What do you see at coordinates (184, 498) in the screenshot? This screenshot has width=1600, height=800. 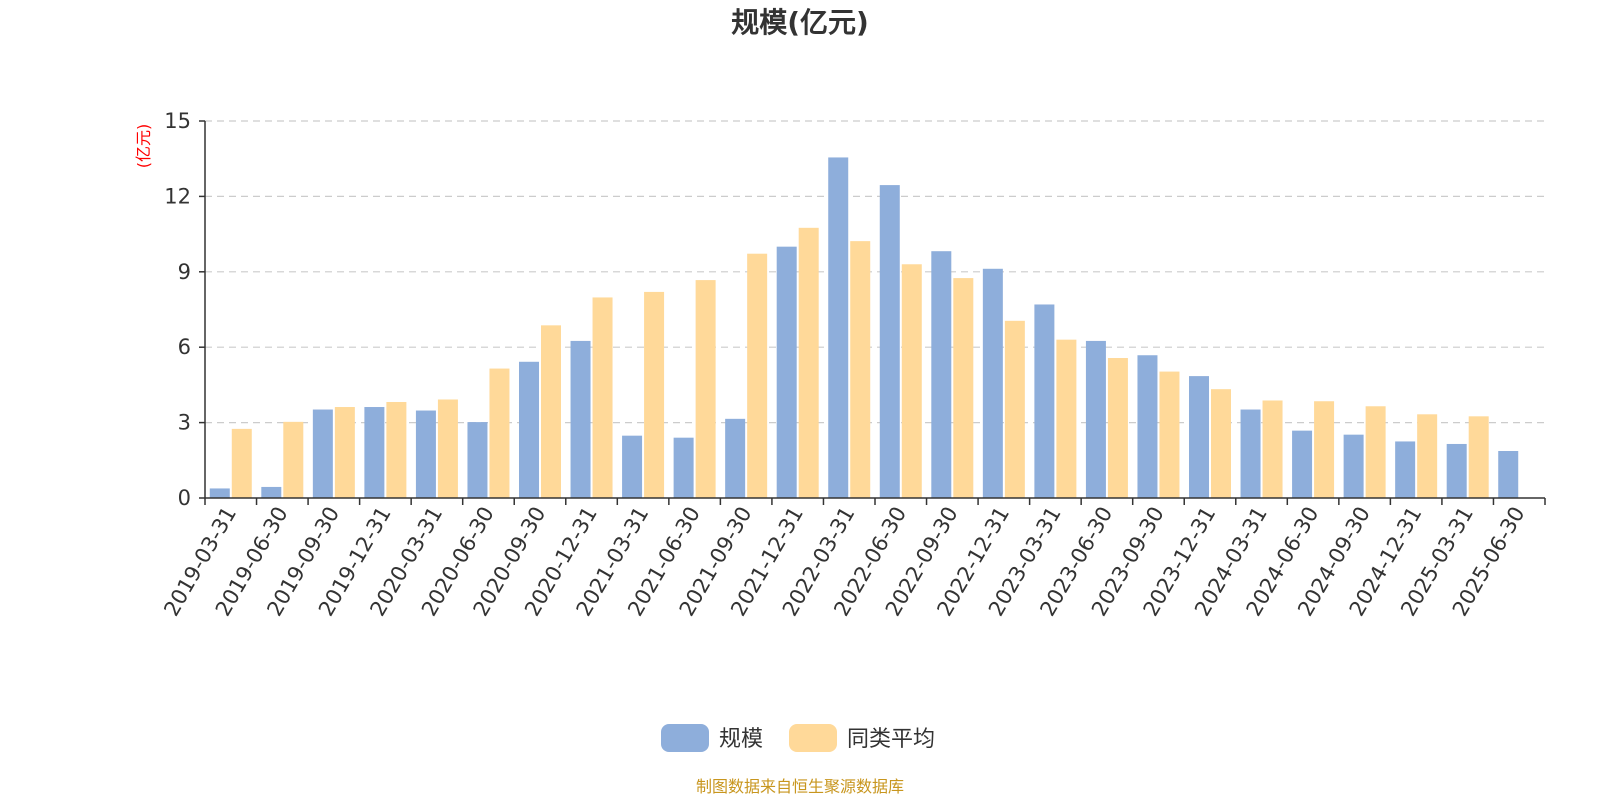 I see `y-tick-label: 0` at bounding box center [184, 498].